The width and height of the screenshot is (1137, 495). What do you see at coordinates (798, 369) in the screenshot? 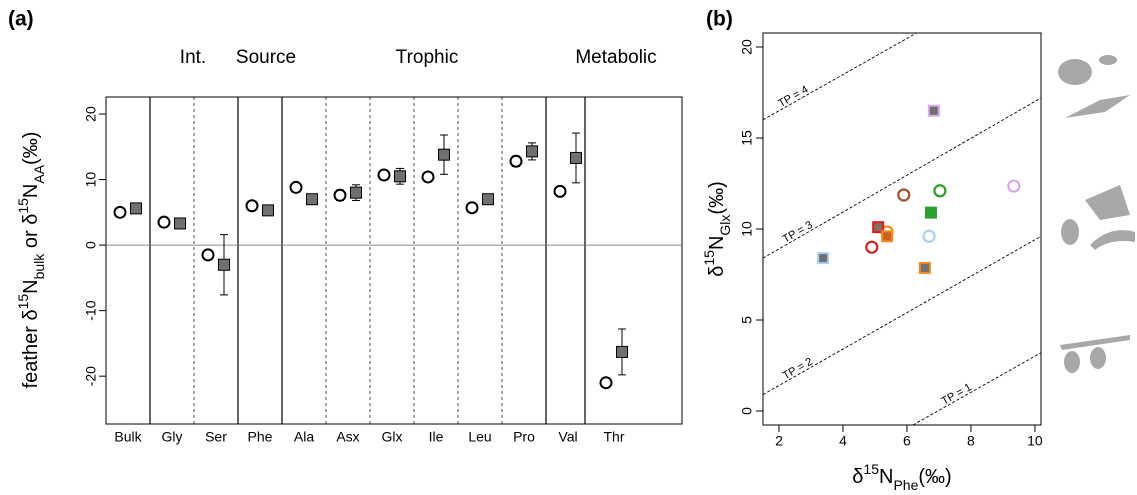
I see `reference-label: TP = 2` at bounding box center [798, 369].